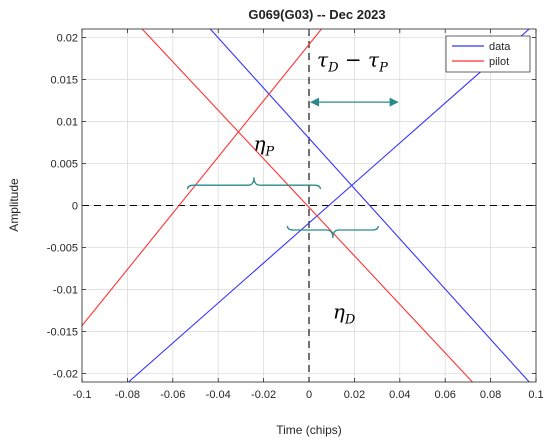 Image resolution: width=550 pixels, height=444 pixels. What do you see at coordinates (309, 395) in the screenshot?
I see `x-tick-label: 0` at bounding box center [309, 395].